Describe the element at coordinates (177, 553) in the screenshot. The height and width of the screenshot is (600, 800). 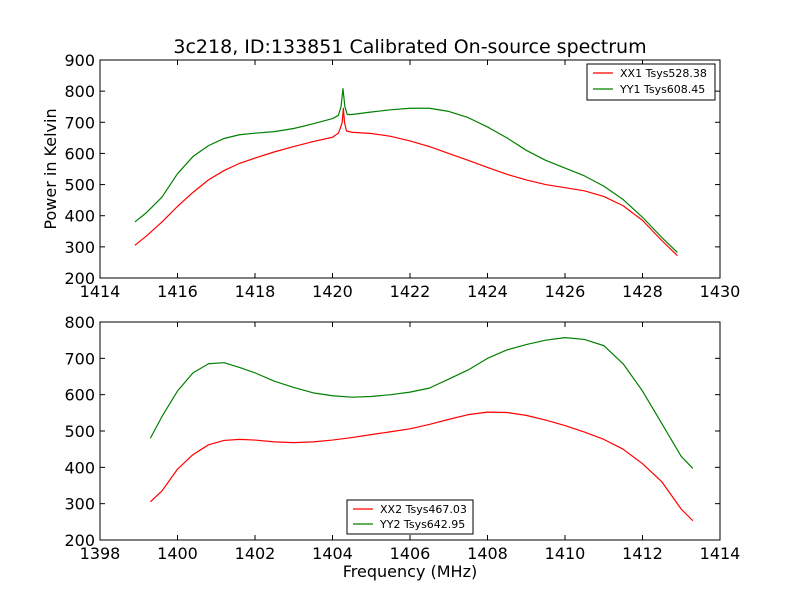
I see `x-tick-label: 1400` at that location.